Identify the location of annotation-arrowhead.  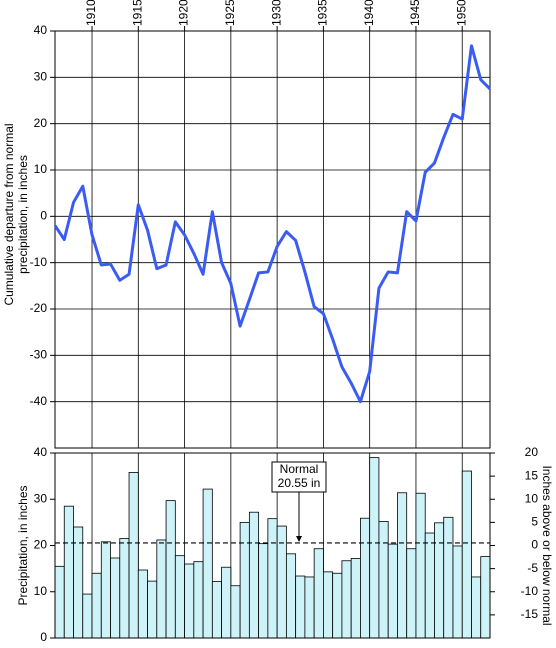
(299, 538).